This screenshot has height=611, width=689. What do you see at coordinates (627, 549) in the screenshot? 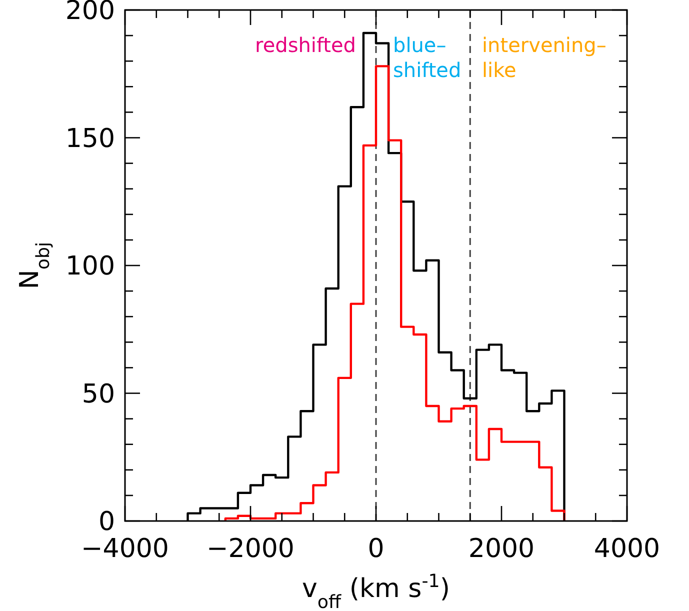
I see `x-tick-label: 4000` at bounding box center [627, 549].